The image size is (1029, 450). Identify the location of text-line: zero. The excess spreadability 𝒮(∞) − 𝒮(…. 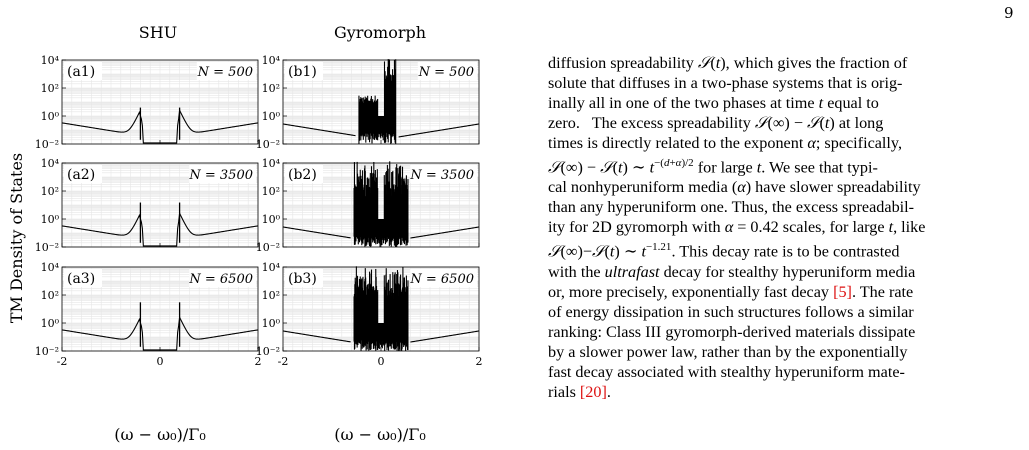
(716, 123).